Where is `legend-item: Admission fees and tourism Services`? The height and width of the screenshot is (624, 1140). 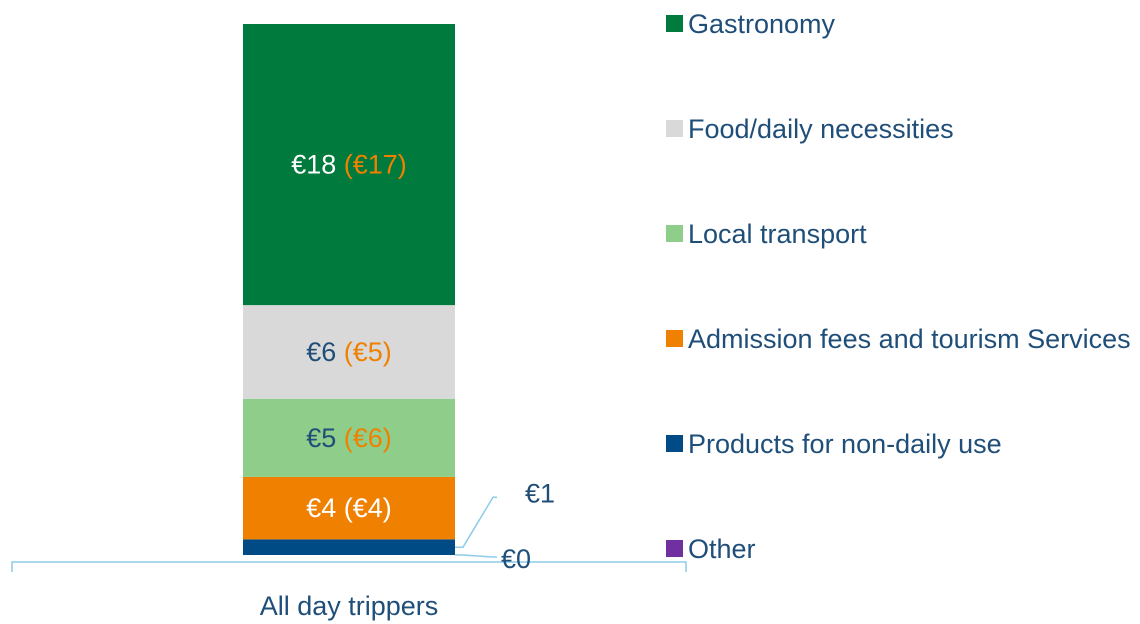 legend-item: Admission fees and tourism Services is located at coordinates (901, 339).